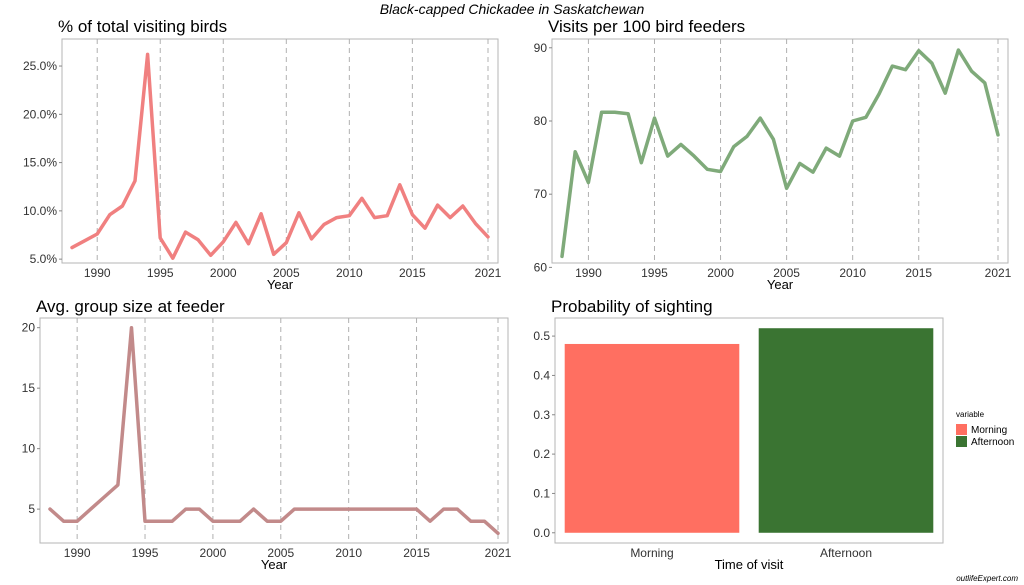 The image size is (1024, 585). Describe the element at coordinates (44, 259) in the screenshot. I see `y-tick-label: 5.0%` at that location.